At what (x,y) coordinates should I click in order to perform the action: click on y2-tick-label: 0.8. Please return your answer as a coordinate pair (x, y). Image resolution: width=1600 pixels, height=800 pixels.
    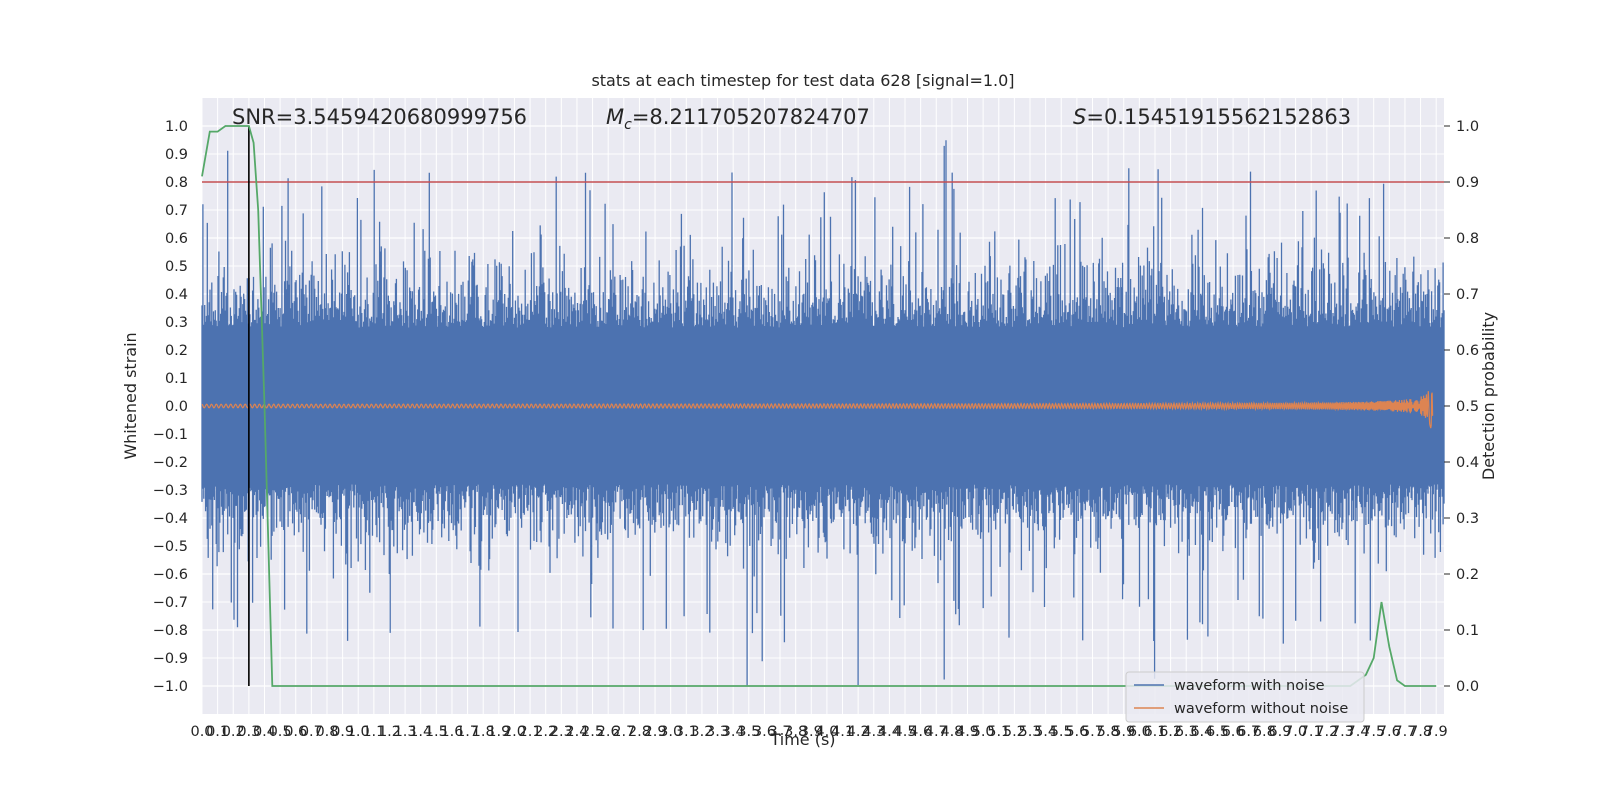
    Looking at the image, I should click on (1467, 239).